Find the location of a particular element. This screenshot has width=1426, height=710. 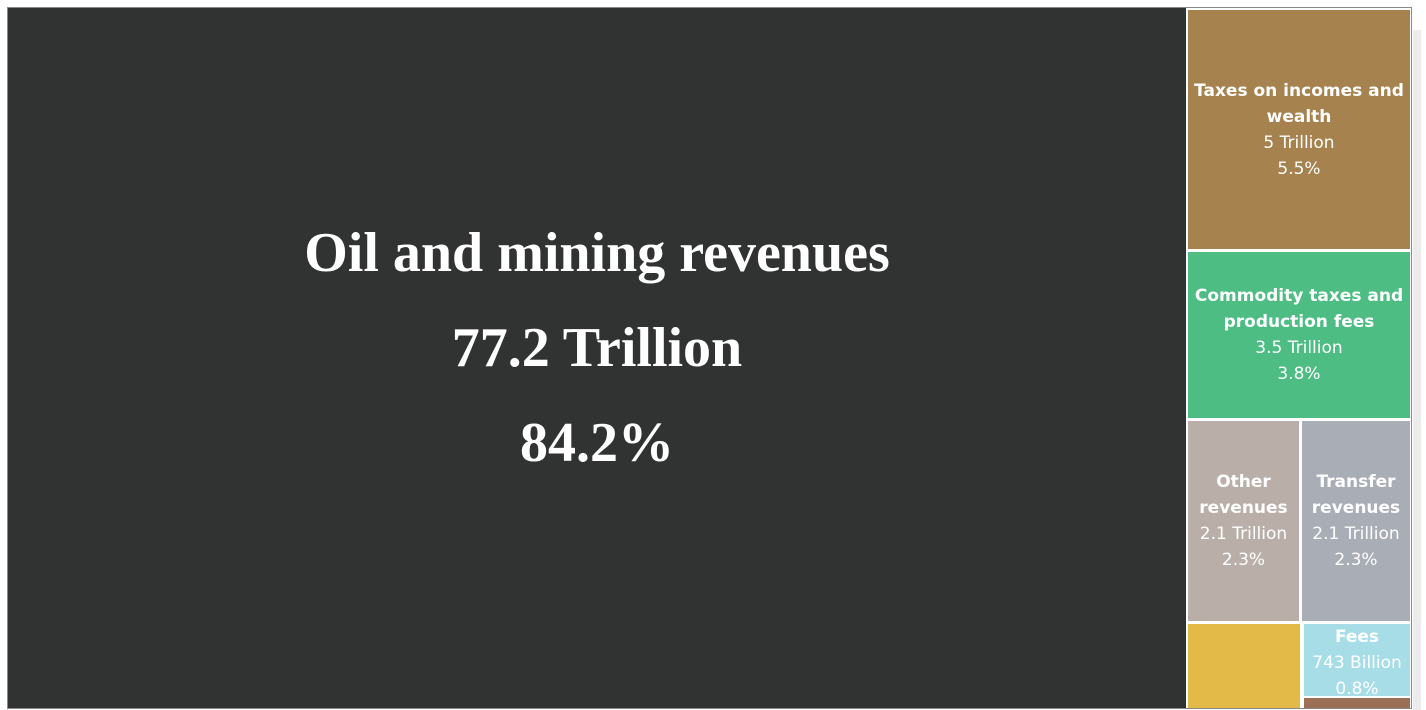

tile-value: 3.5 Trillion is located at coordinates (1299, 348).